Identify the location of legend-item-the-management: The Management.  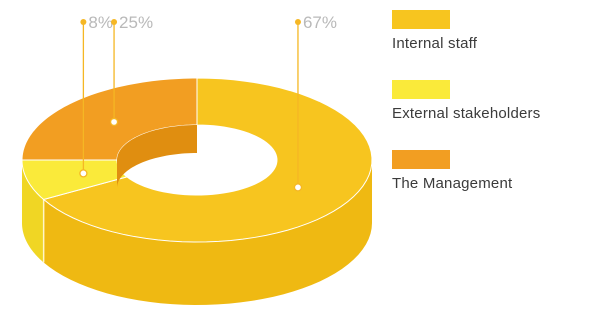
(452, 171).